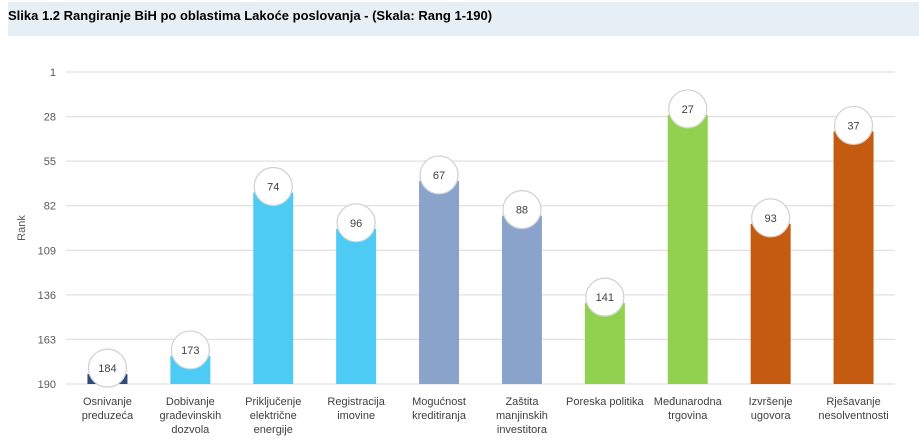  Describe the element at coordinates (47, 340) in the screenshot. I see `y-tick-label: 163` at that location.